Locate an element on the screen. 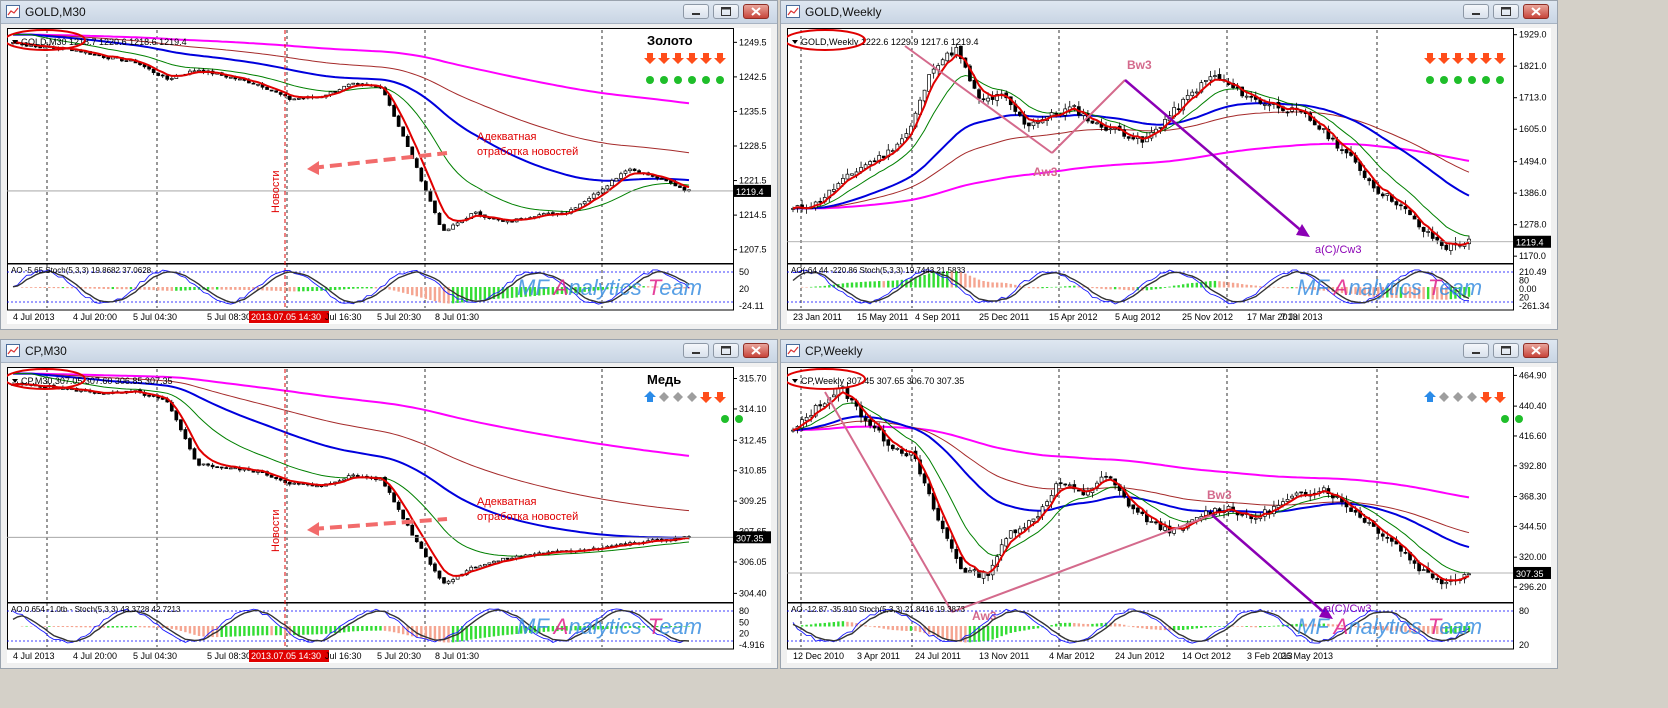 This screenshot has width=1668, height=708. wave-b-line is located at coordinates (1088, 116).